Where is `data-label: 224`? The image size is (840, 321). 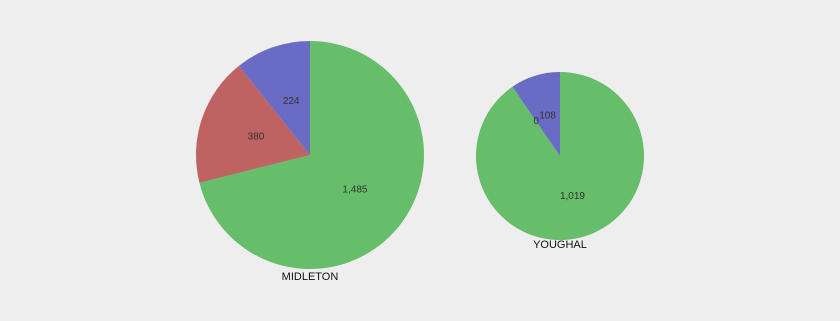
data-label: 224 is located at coordinates (291, 101).